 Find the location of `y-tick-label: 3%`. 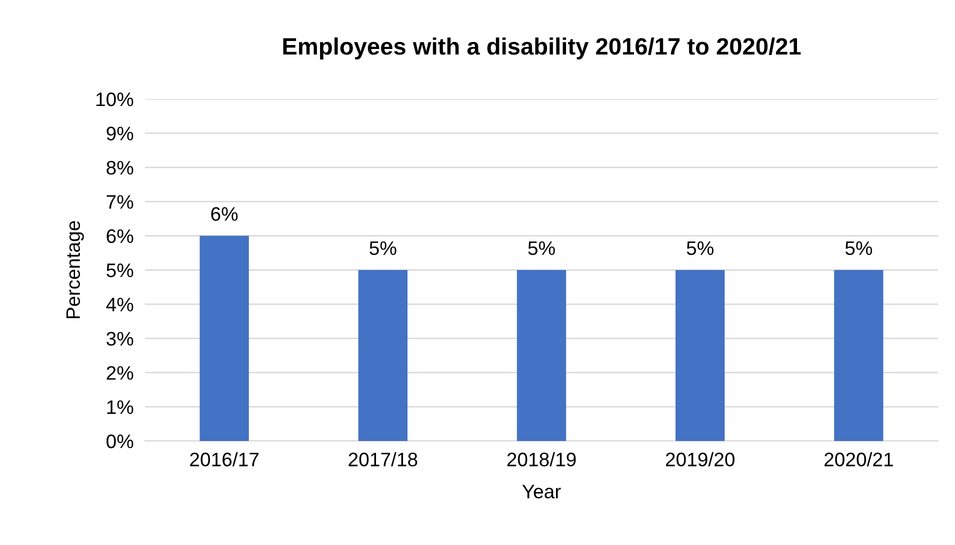

y-tick-label: 3% is located at coordinates (120, 339).